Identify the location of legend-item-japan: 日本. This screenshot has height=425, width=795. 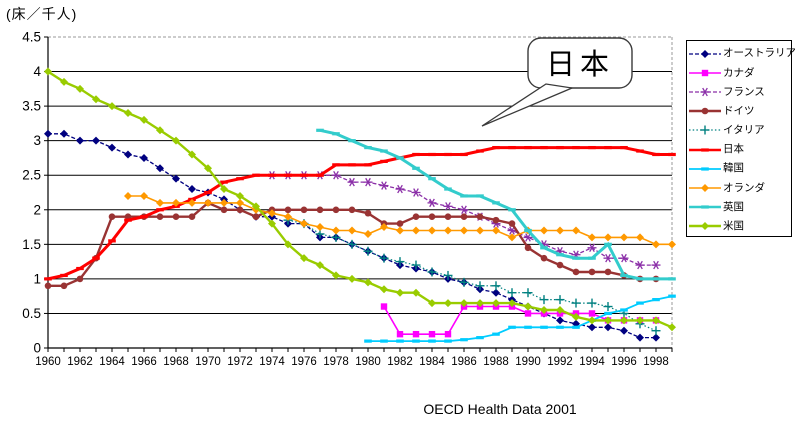
(739, 149).